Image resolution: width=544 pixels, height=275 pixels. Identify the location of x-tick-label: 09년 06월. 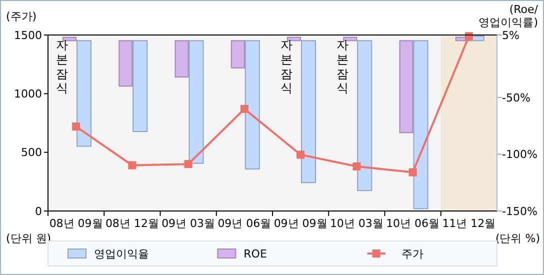
(245, 223).